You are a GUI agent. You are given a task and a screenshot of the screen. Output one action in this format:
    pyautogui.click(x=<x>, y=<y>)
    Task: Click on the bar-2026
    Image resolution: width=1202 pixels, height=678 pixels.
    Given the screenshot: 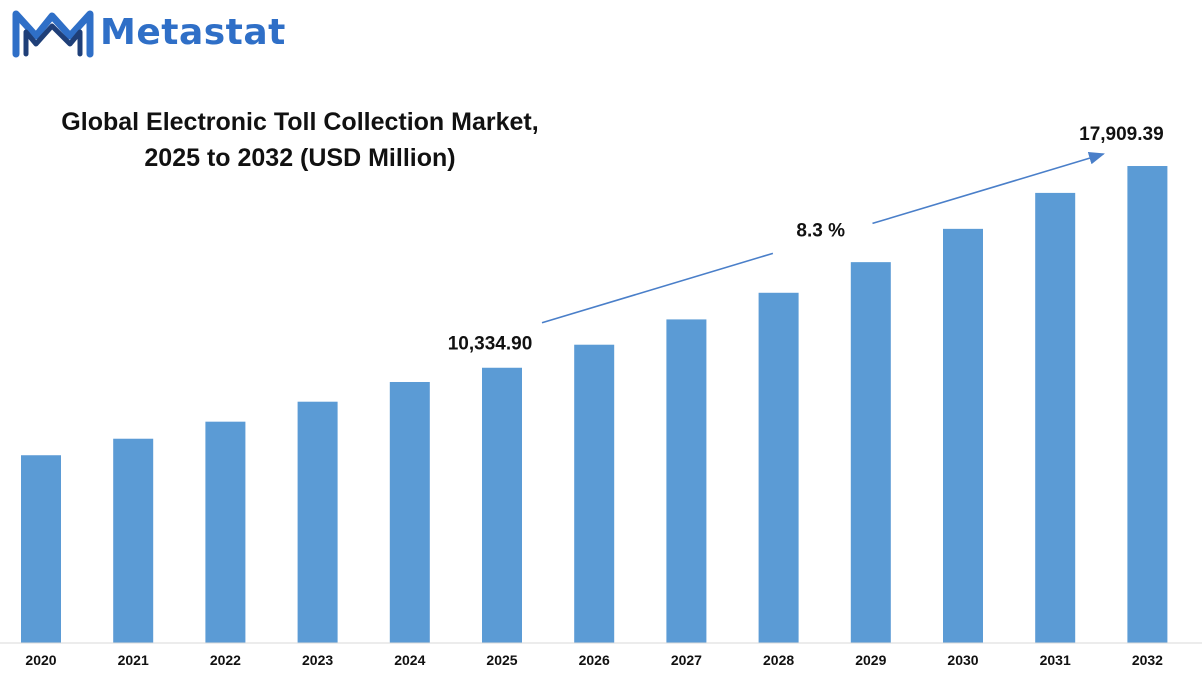 What is the action you would take?
    pyautogui.click(x=594, y=493)
    